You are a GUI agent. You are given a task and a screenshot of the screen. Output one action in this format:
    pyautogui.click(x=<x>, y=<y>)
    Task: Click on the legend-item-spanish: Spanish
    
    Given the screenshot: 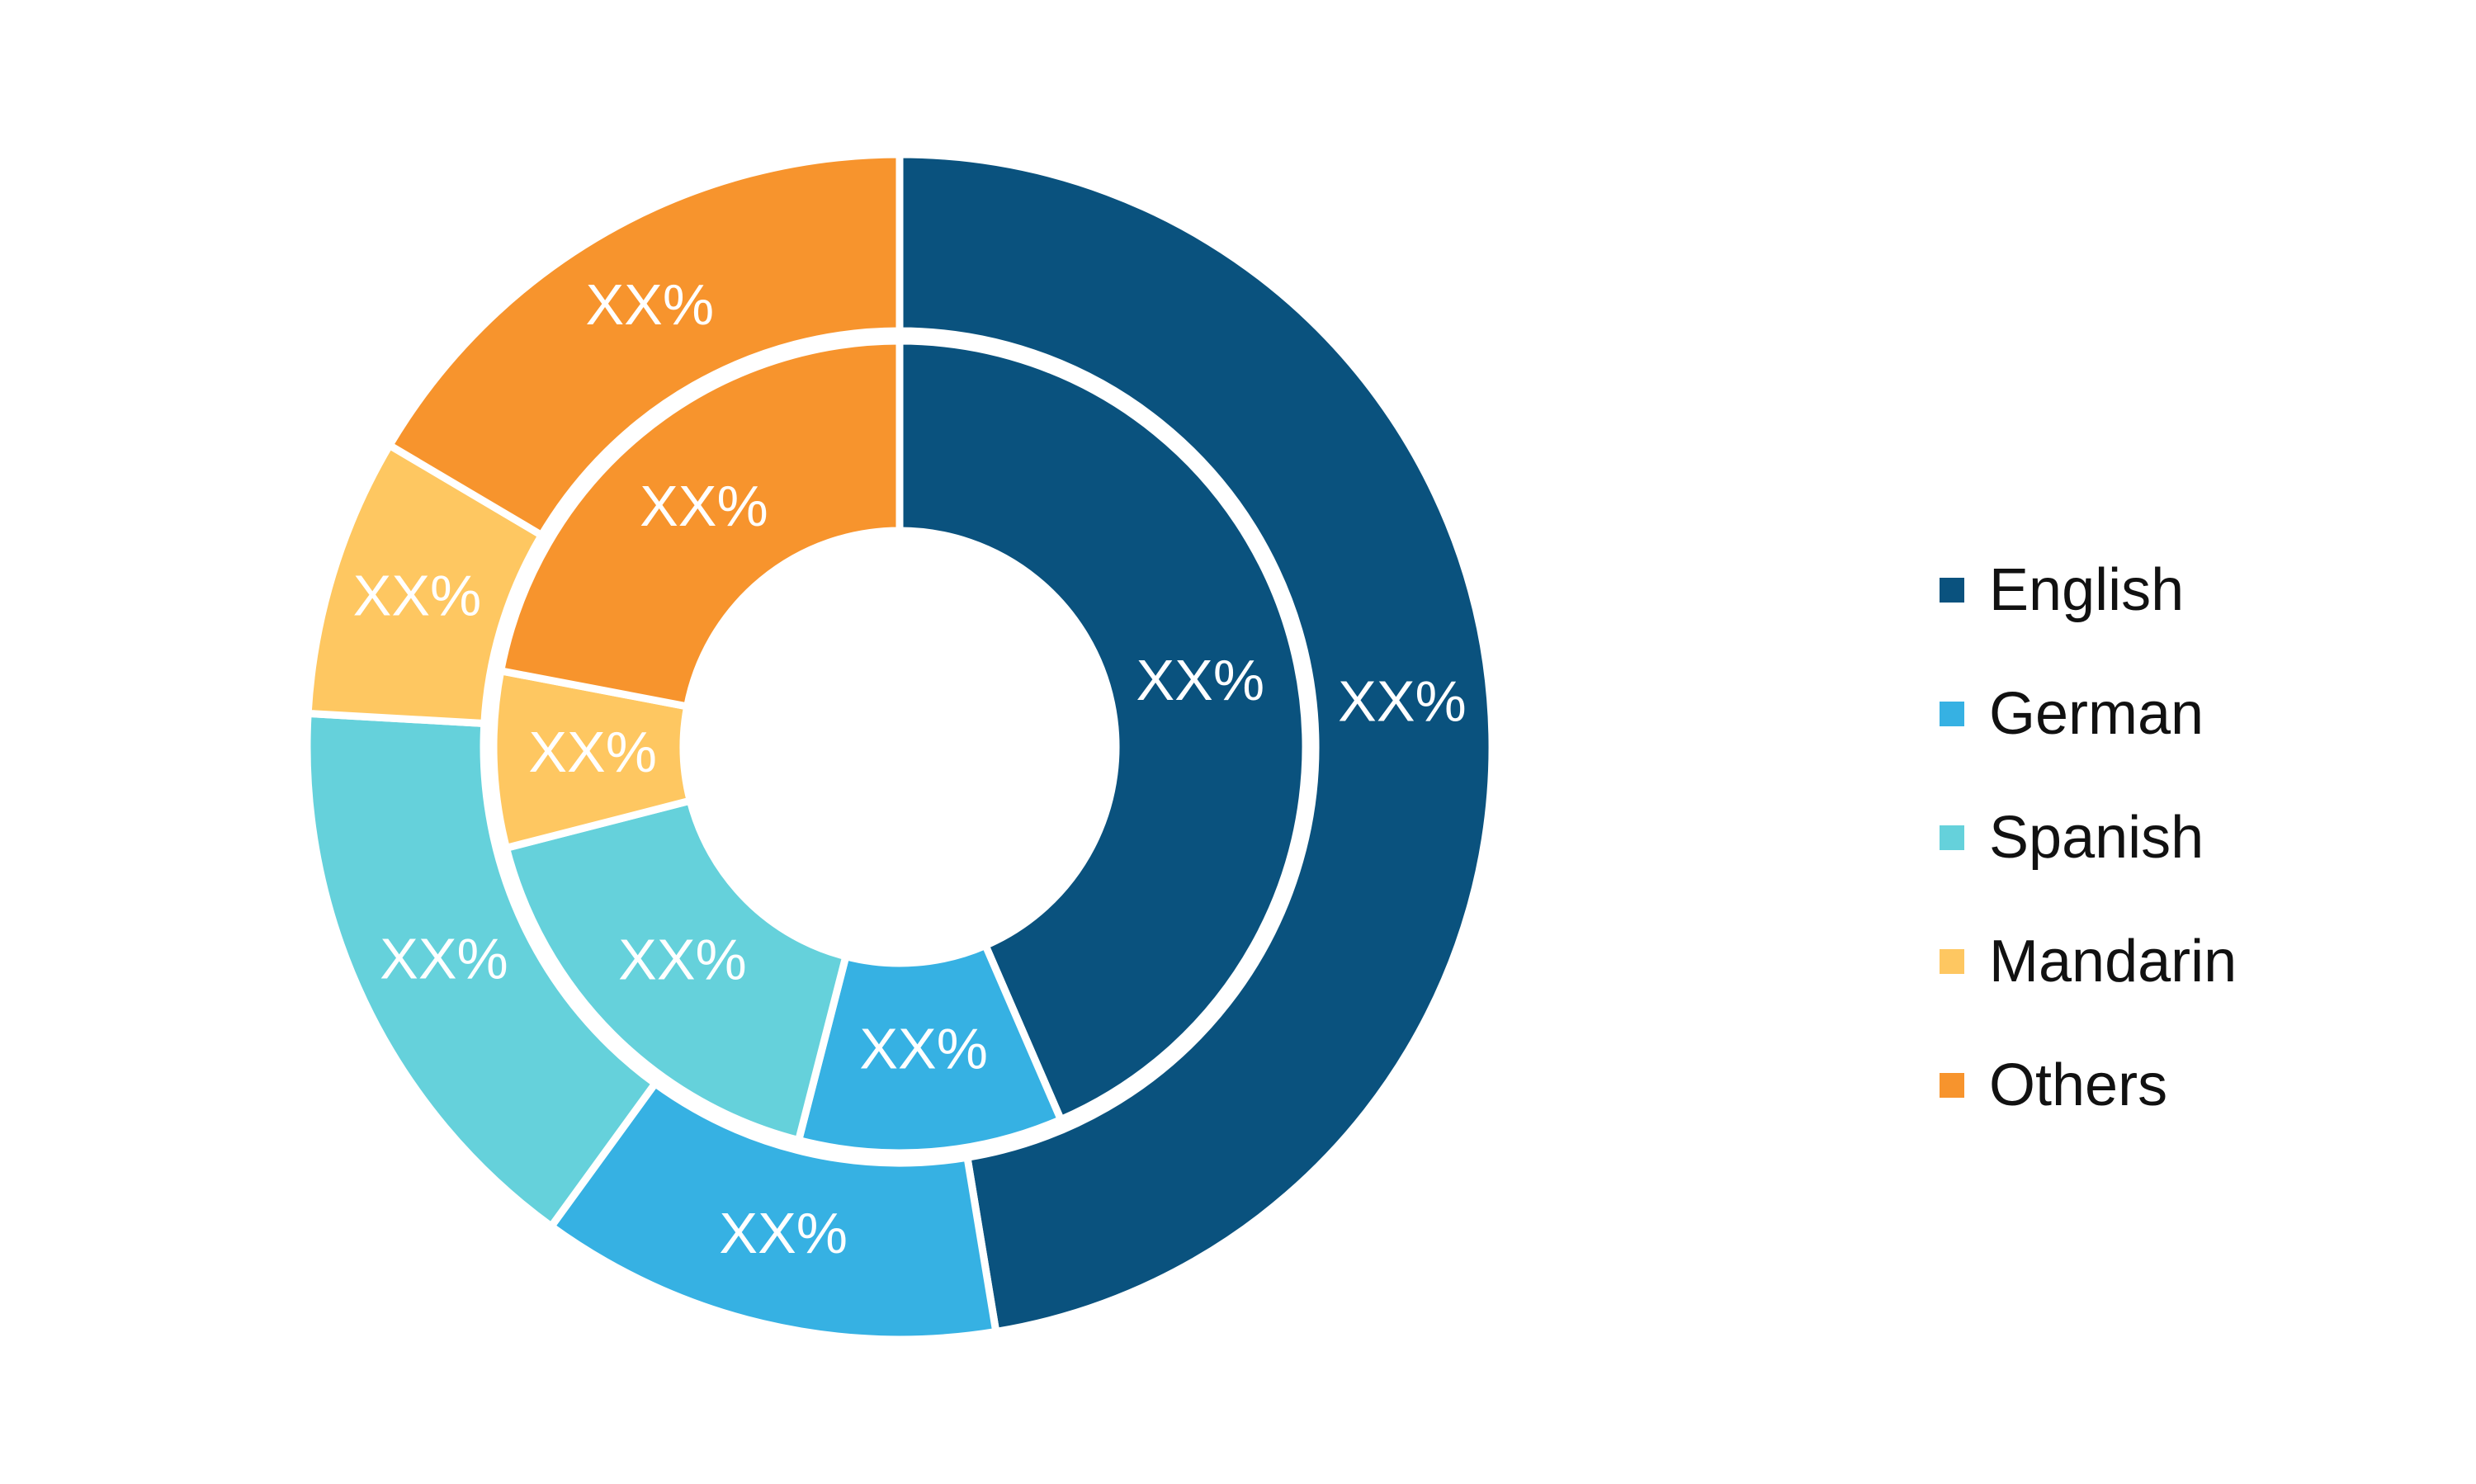 What is the action you would take?
    pyautogui.click(x=2171, y=838)
    